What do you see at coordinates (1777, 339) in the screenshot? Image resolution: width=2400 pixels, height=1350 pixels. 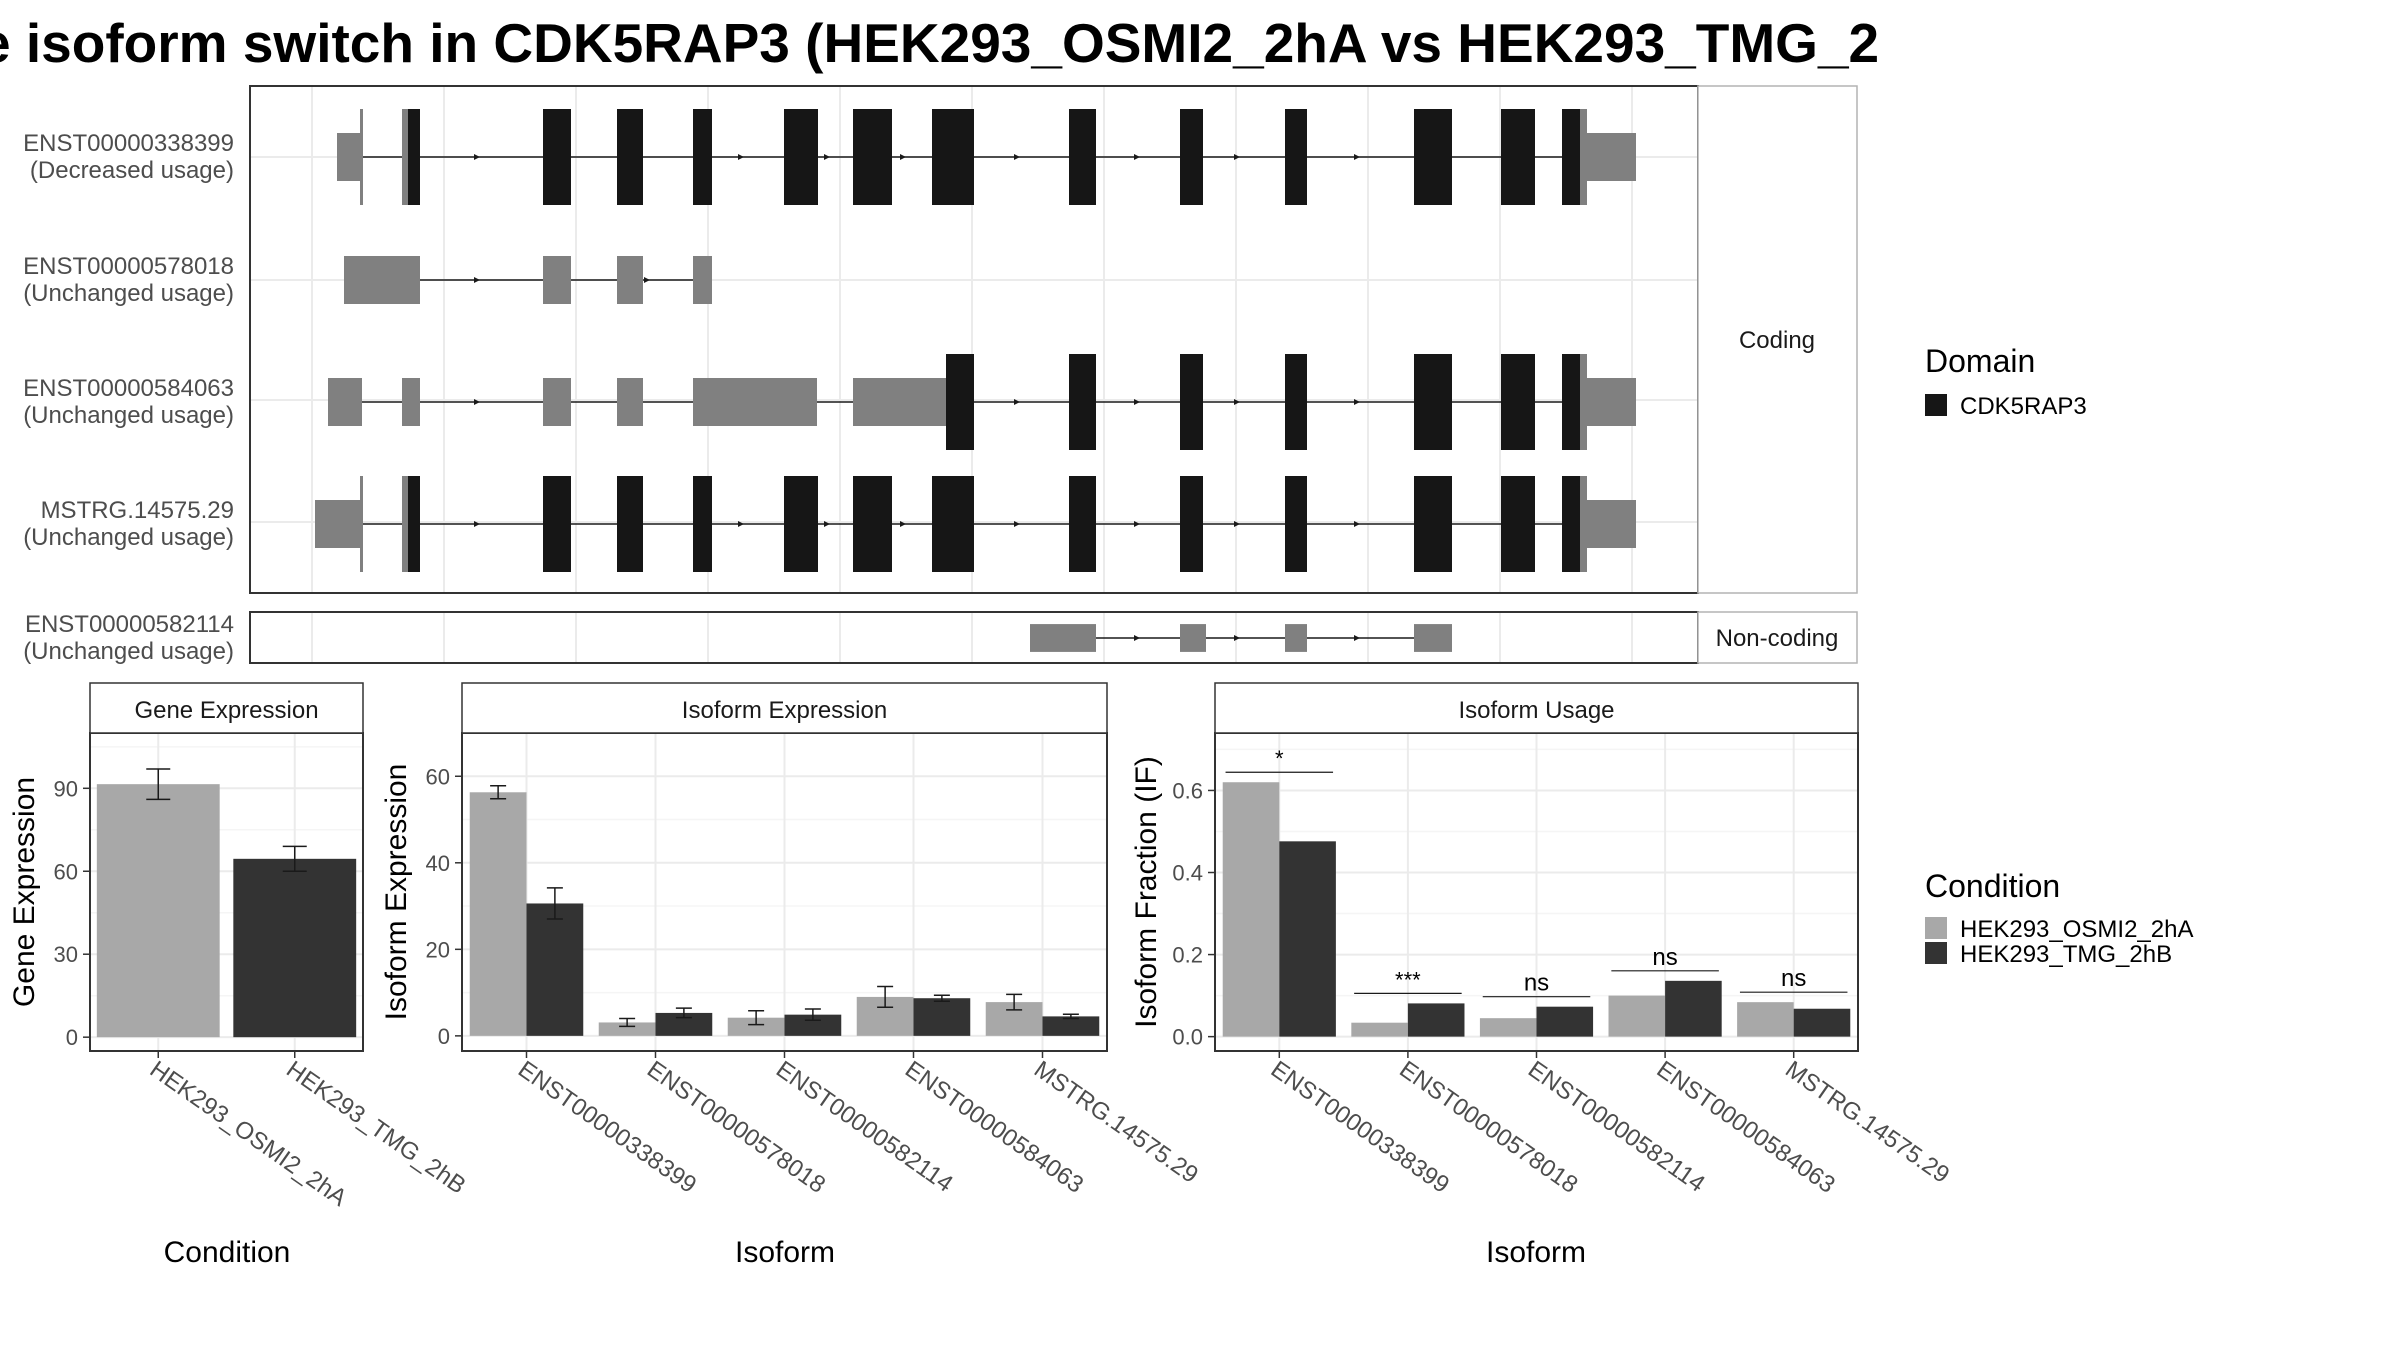 I see `coding-strip` at bounding box center [1777, 339].